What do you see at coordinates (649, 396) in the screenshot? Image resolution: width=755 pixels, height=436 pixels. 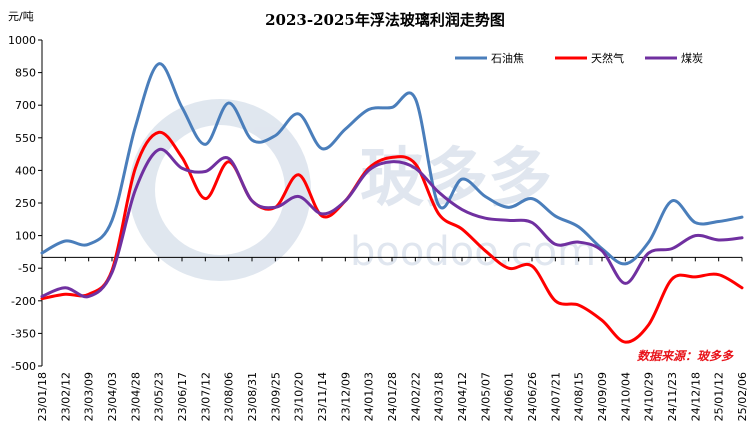 I see `x-tick-label: 24/10/29` at bounding box center [649, 396].